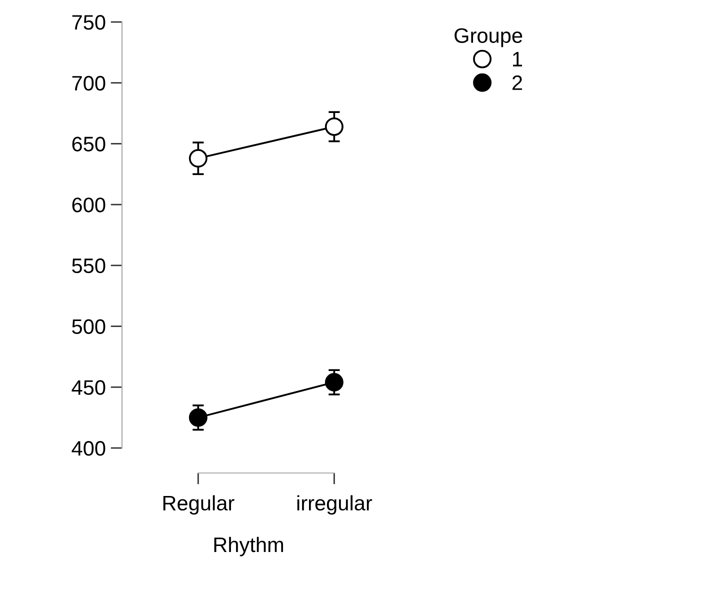  What do you see at coordinates (89, 448) in the screenshot?
I see `y-tick-label: 400` at bounding box center [89, 448].